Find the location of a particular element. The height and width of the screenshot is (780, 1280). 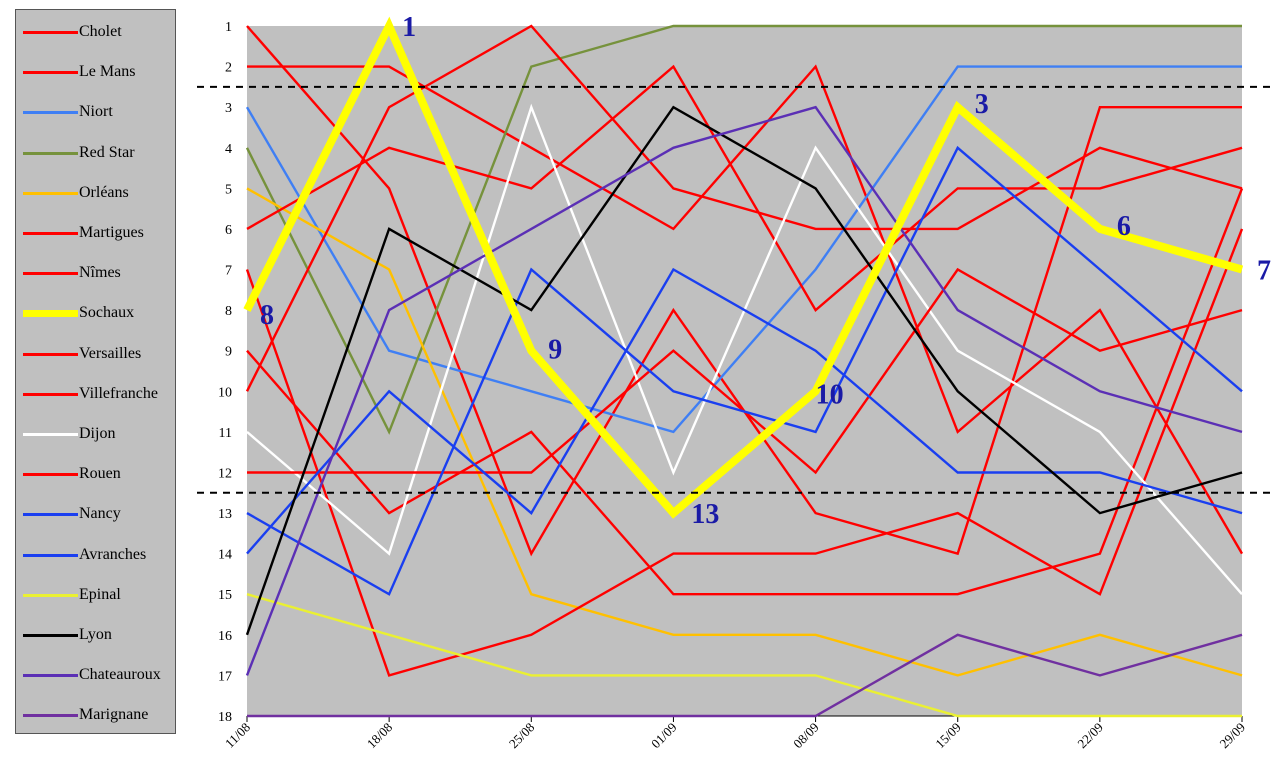

y-tick-label: 16 is located at coordinates (225, 636).